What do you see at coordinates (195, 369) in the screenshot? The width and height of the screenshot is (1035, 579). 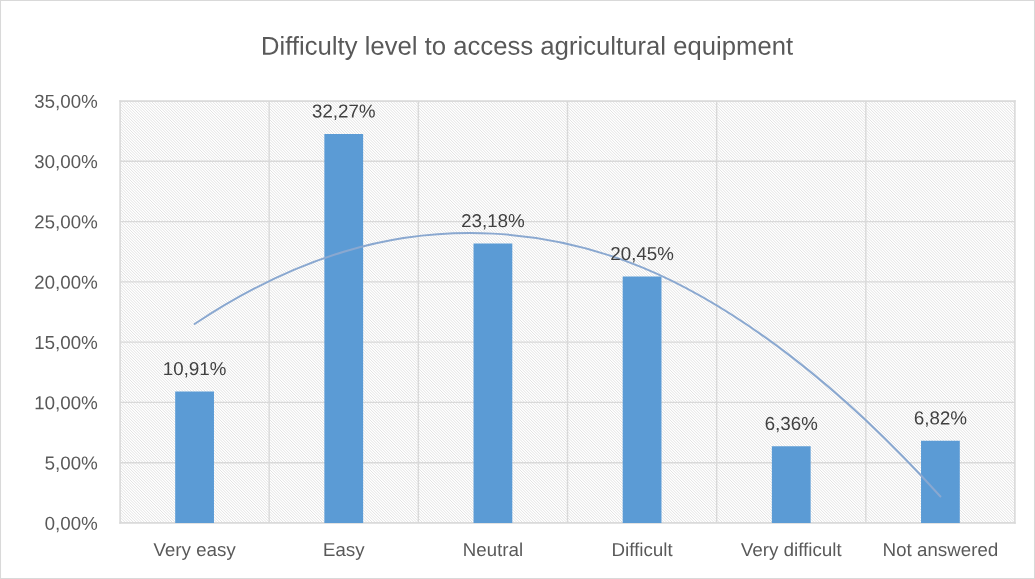 I see `data-label: 10,91%` at bounding box center [195, 369].